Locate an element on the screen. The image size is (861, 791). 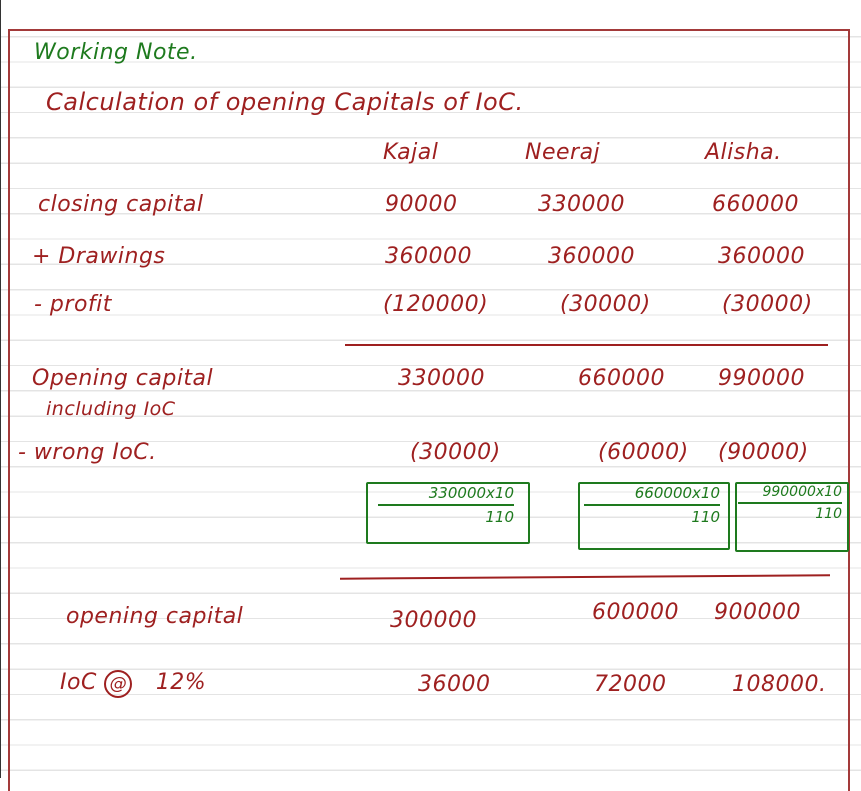
cell: 600000 is located at coordinates (635, 612).